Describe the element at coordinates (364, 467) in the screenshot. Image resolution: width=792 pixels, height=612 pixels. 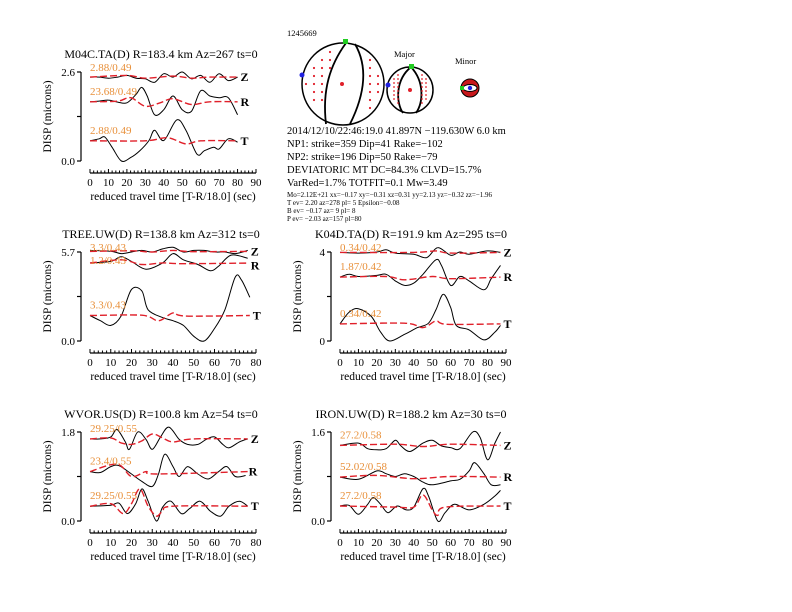
I see `amplitude-label: 52.02/0.58` at that location.